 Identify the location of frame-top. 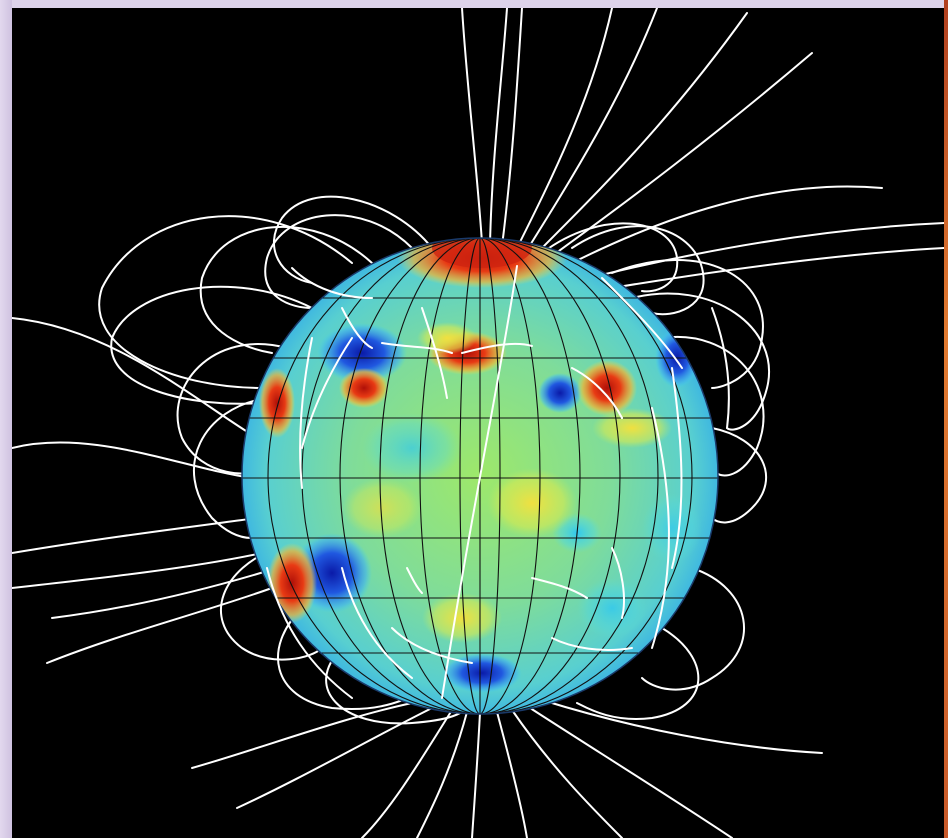
(474, 4).